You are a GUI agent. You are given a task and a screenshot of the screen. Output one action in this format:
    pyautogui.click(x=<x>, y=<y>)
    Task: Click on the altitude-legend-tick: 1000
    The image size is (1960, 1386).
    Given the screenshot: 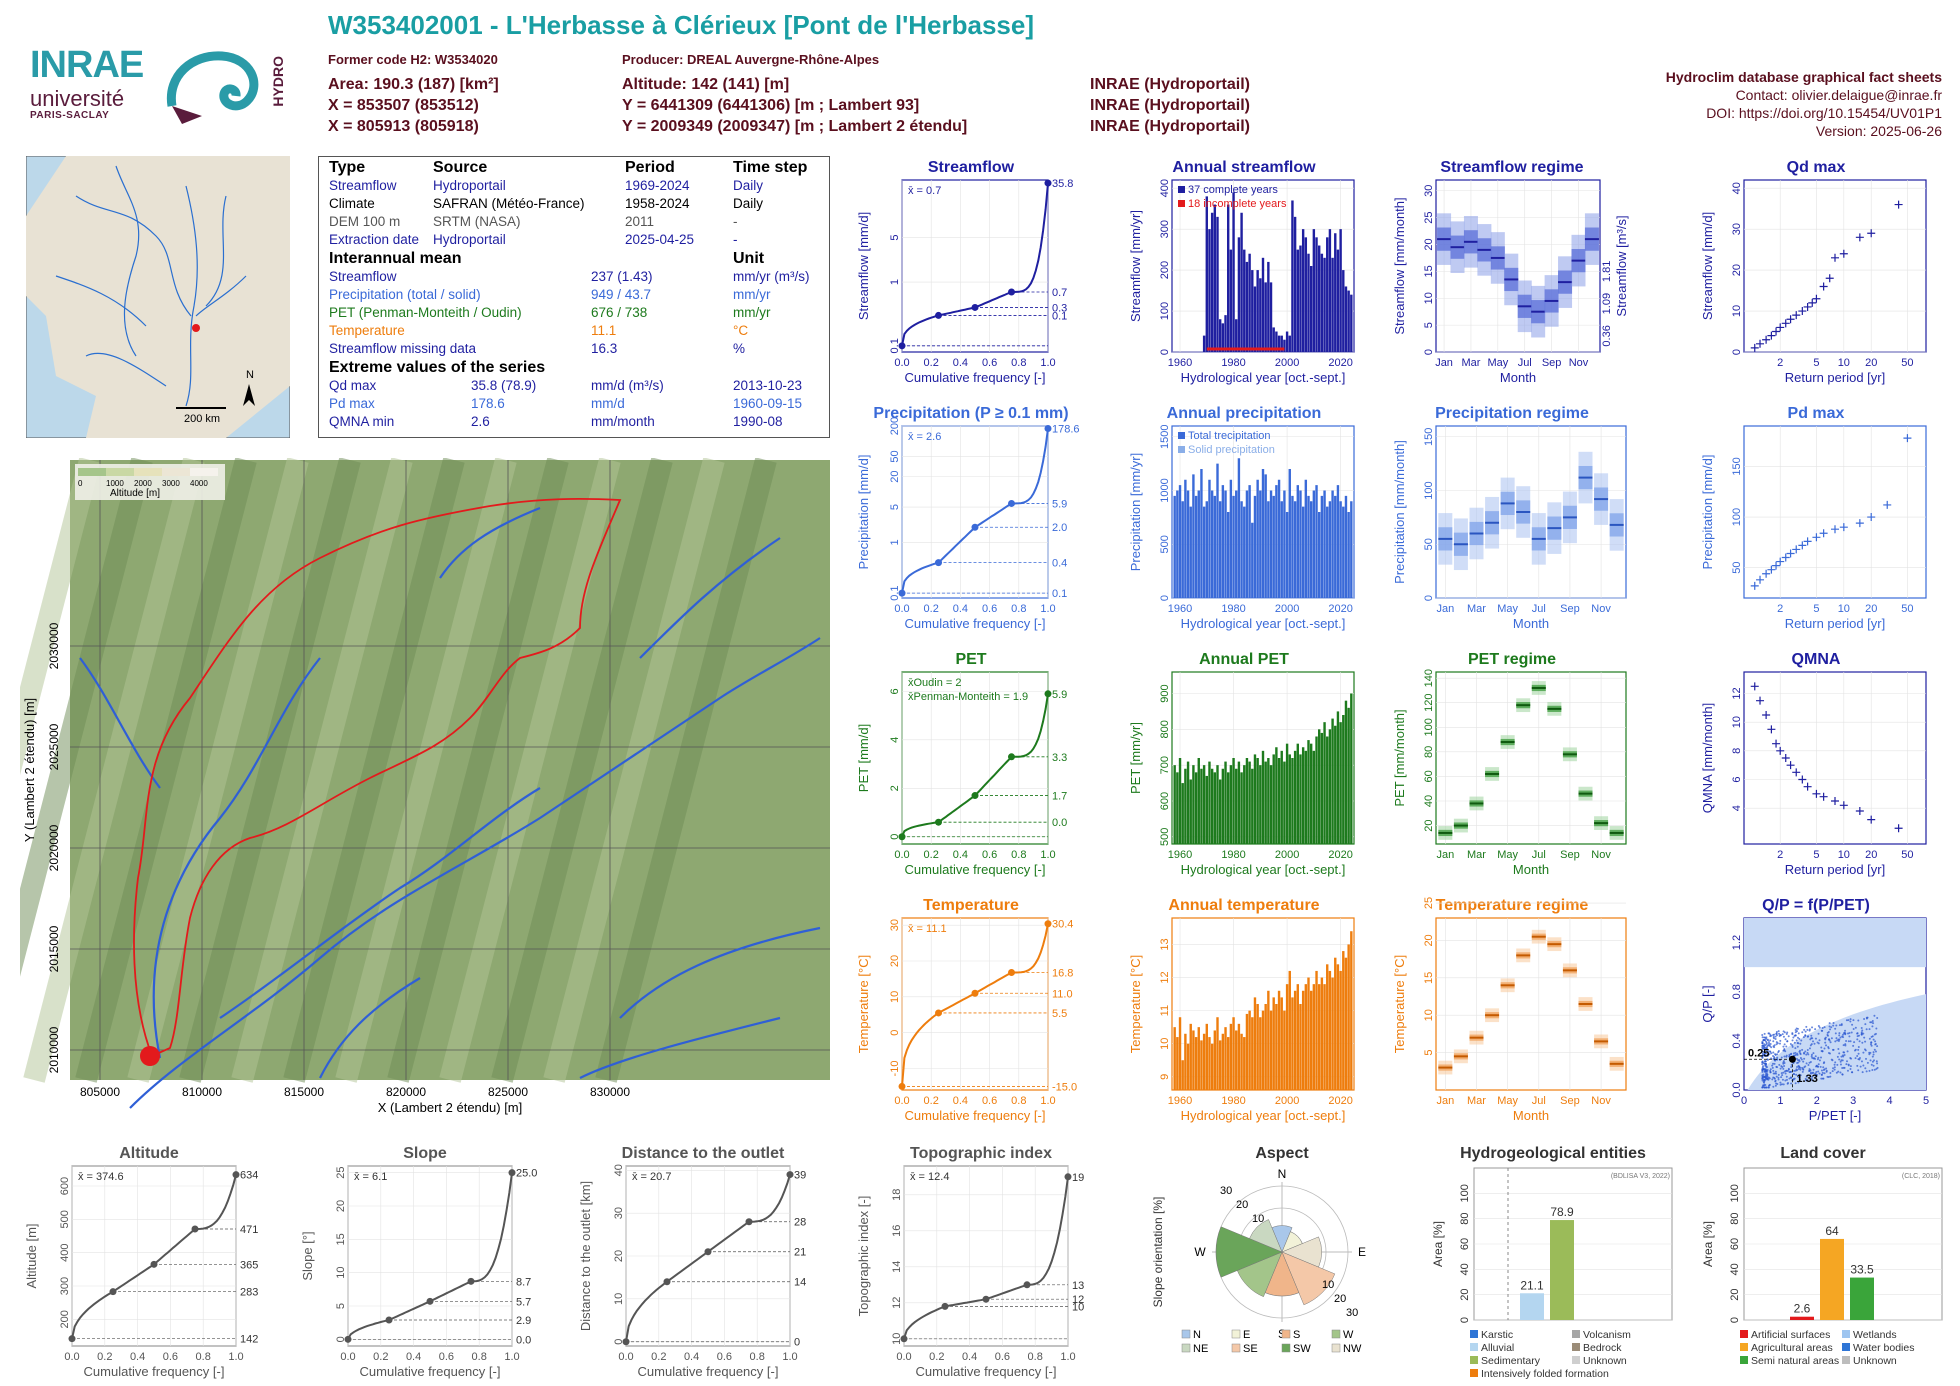 What is the action you would take?
    pyautogui.click(x=115, y=483)
    